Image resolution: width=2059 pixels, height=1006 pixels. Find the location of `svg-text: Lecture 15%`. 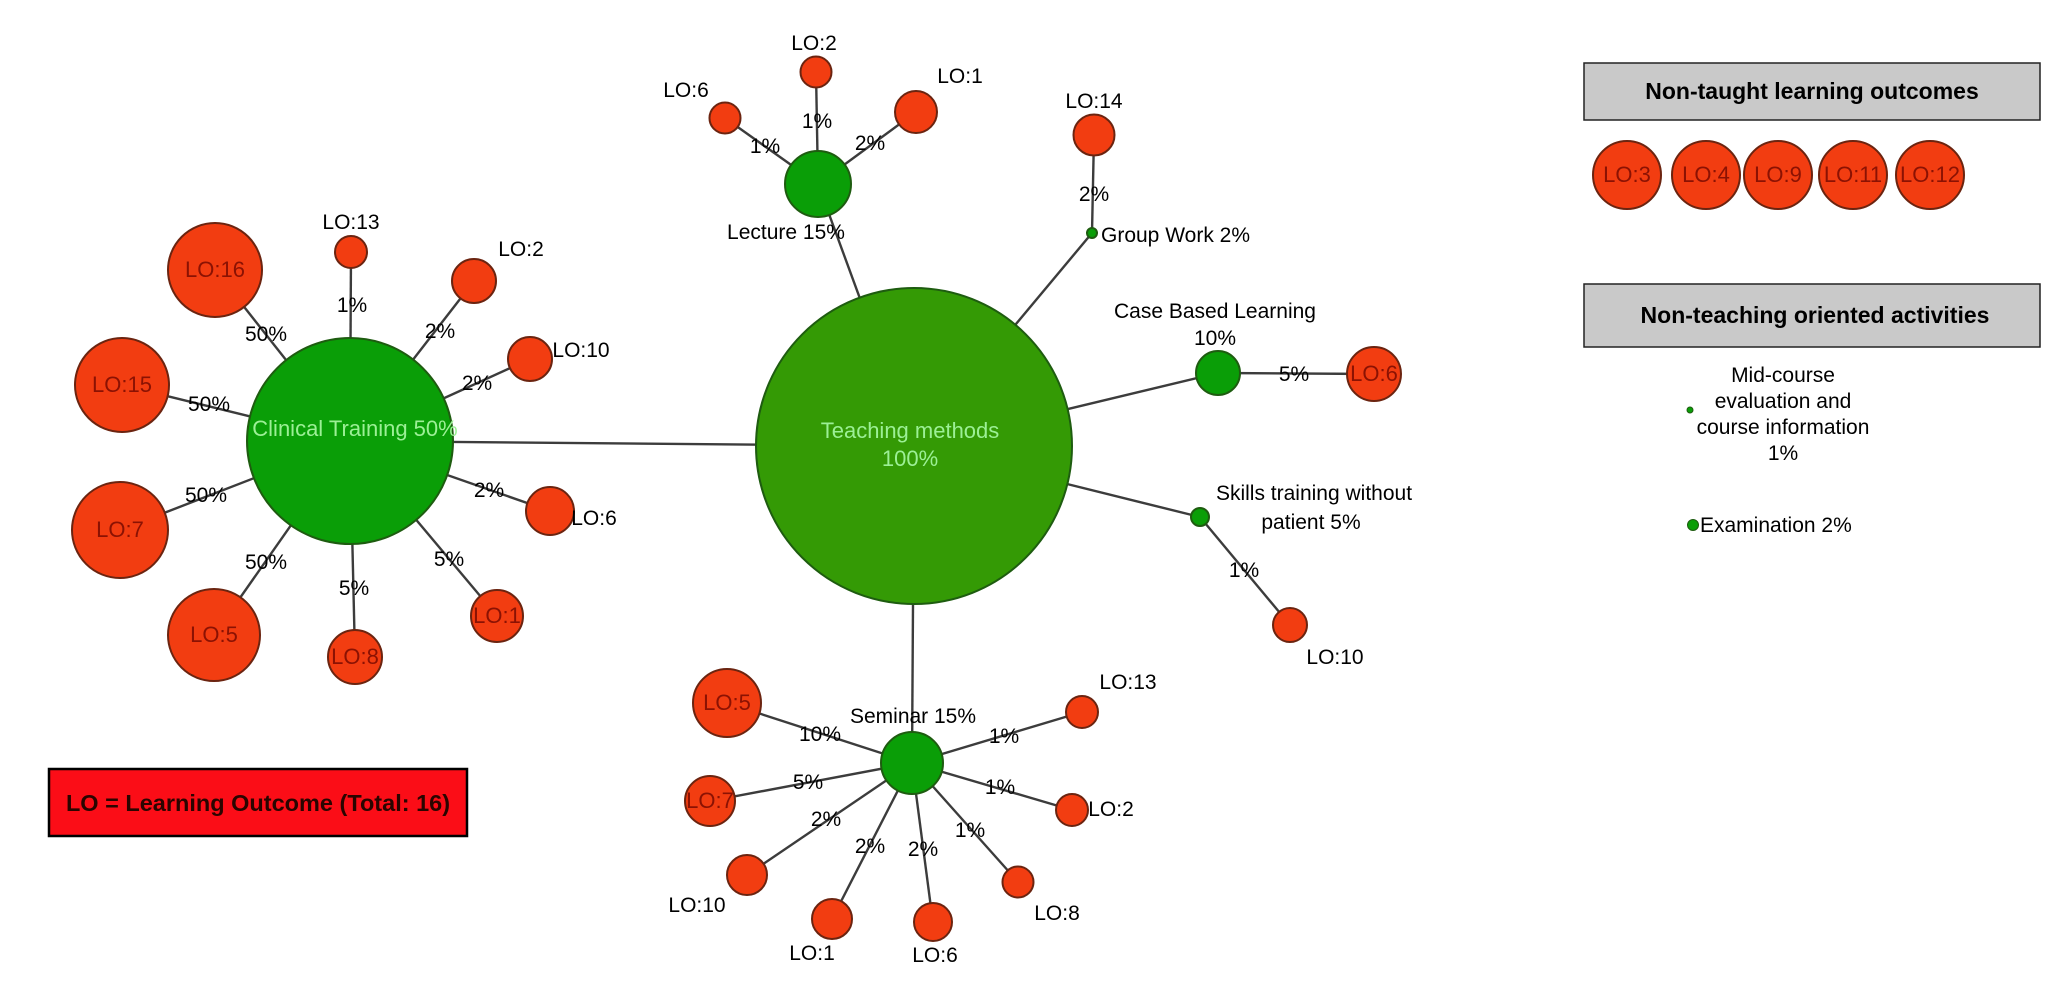

svg-text: Lecture 15% is located at coordinates (786, 232).